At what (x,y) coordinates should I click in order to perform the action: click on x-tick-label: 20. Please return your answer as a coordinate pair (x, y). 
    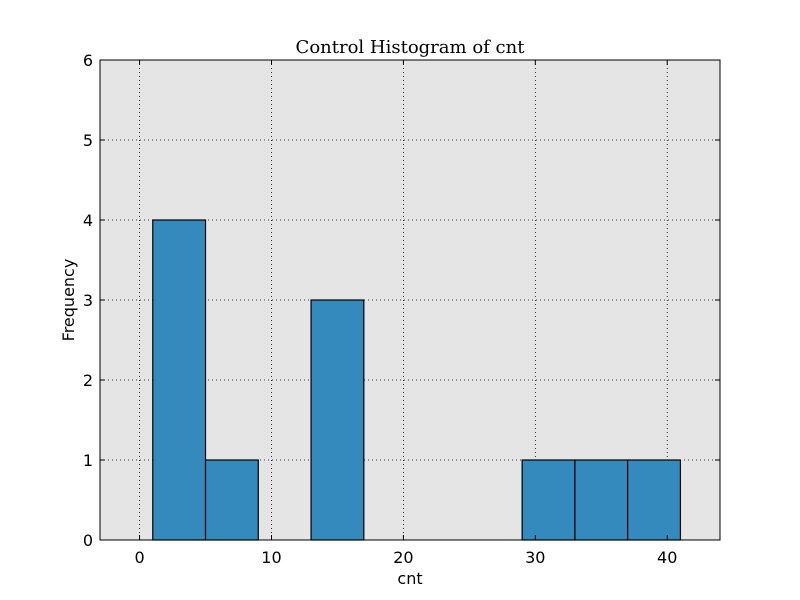
    Looking at the image, I should click on (403, 557).